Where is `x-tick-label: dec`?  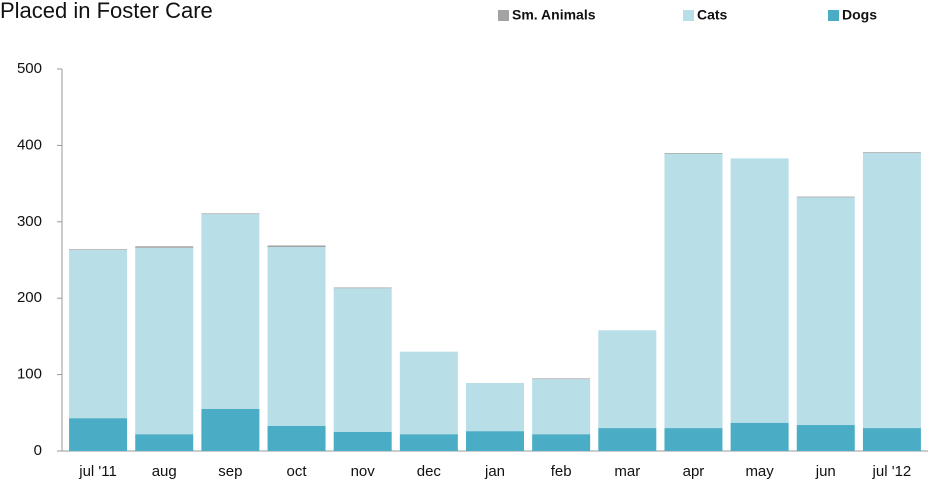
x-tick-label: dec is located at coordinates (429, 471).